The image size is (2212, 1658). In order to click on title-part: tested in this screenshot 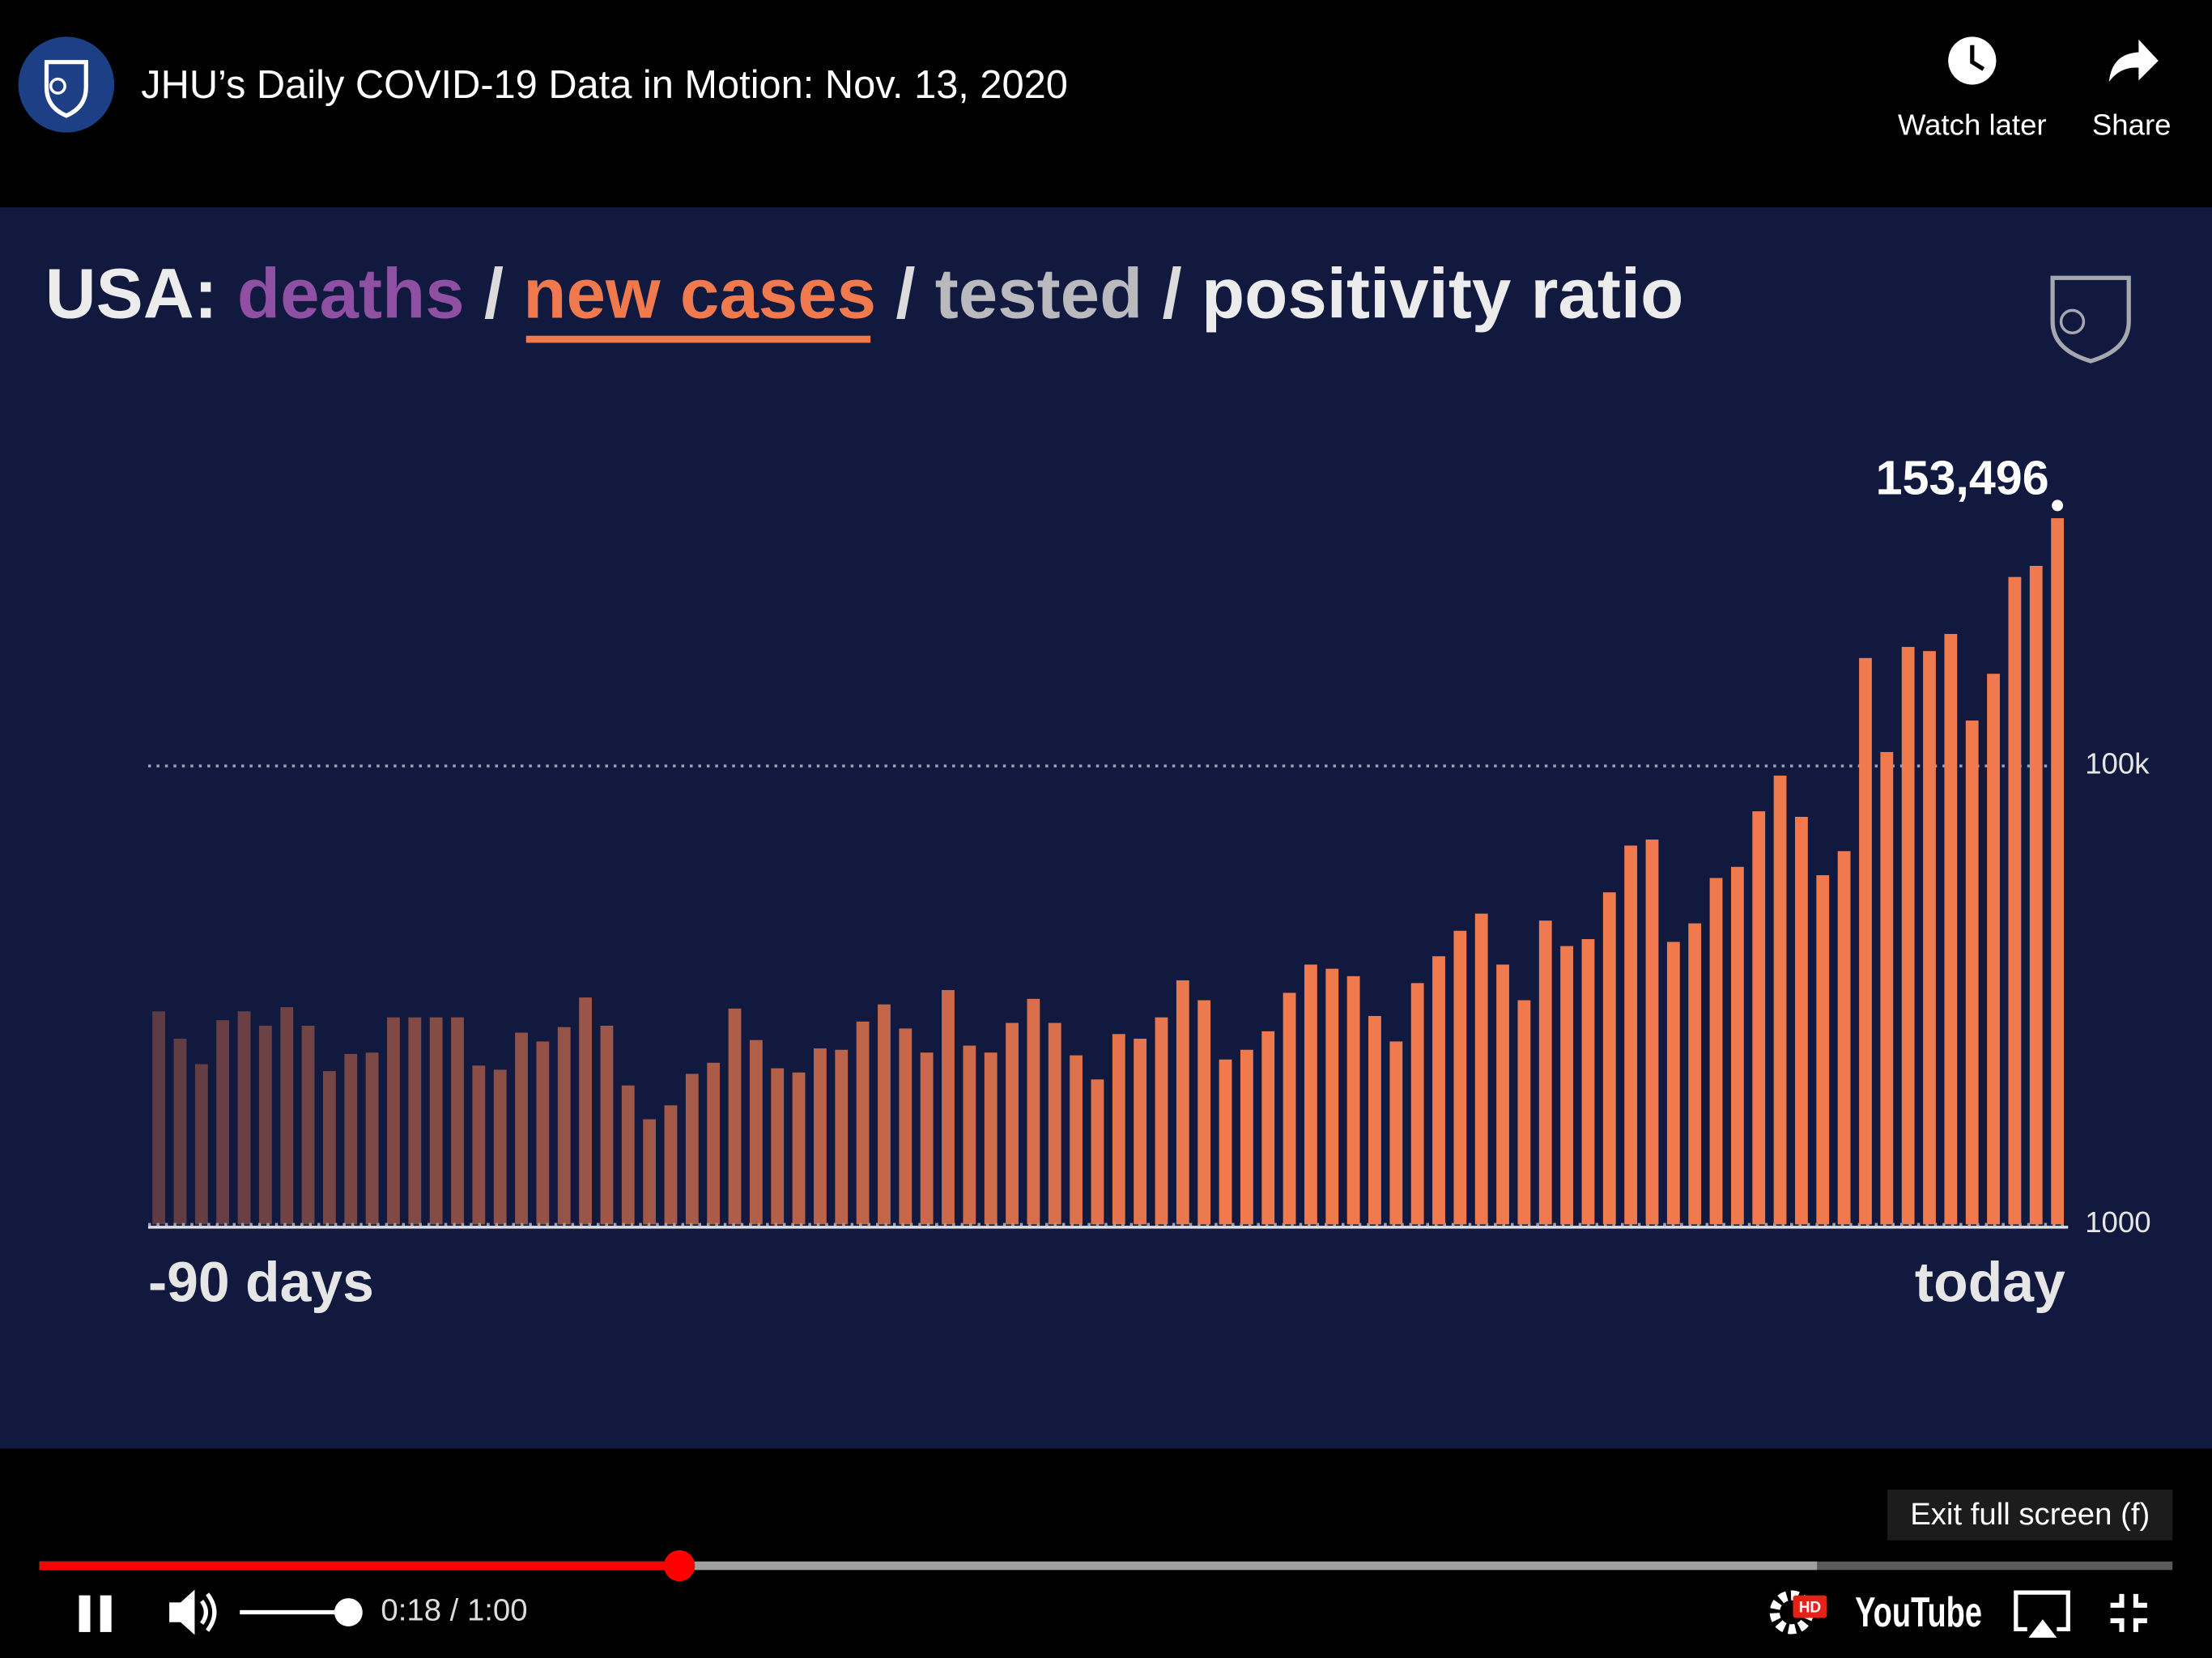, I will do `click(1039, 293)`.